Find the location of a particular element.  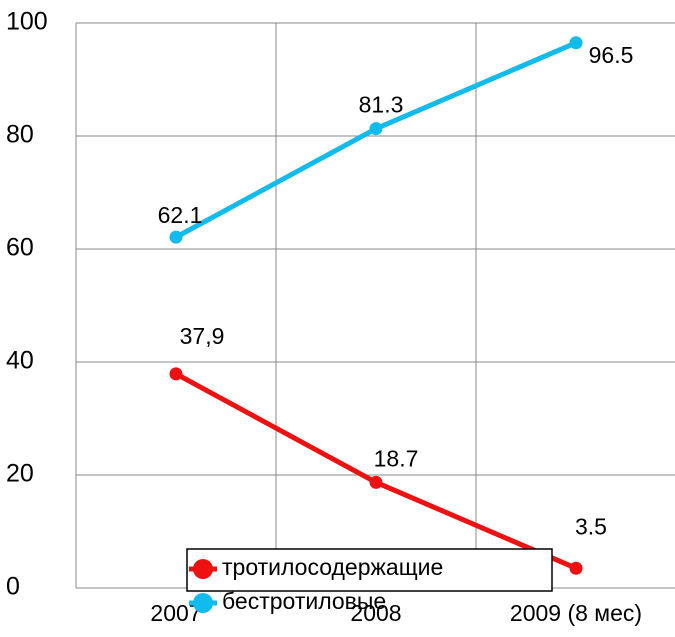

y-tick-label: 0 is located at coordinates (13, 587).